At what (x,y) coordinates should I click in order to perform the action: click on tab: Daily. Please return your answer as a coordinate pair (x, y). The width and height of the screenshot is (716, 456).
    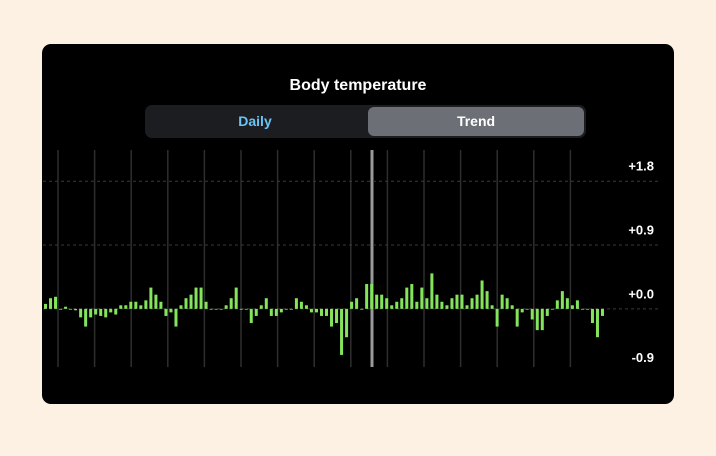
    Looking at the image, I should click on (255, 121).